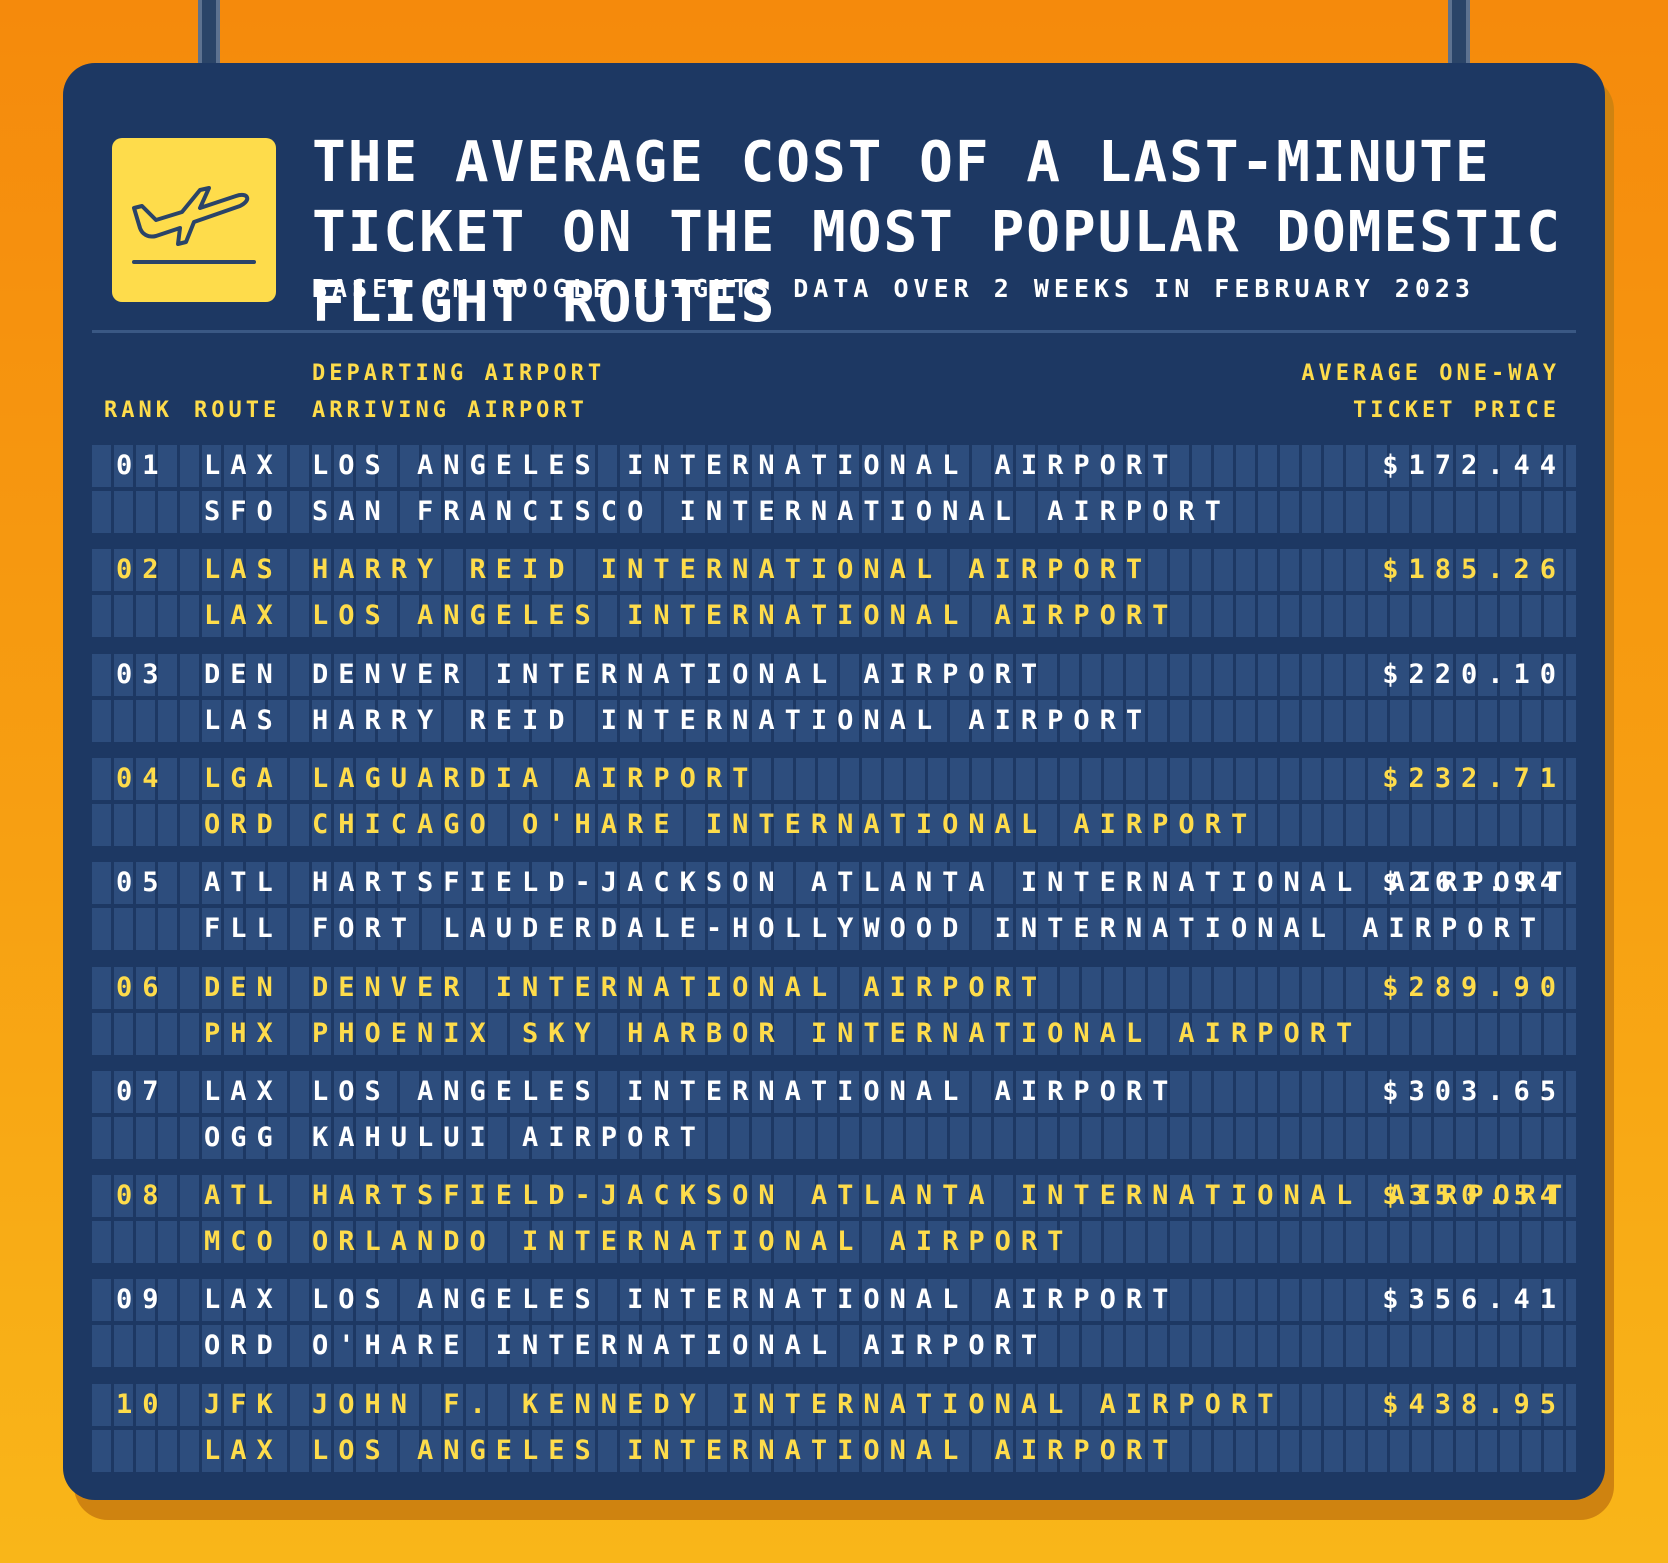  What do you see at coordinates (142, 1091) in the screenshot?
I see `rank: 07` at bounding box center [142, 1091].